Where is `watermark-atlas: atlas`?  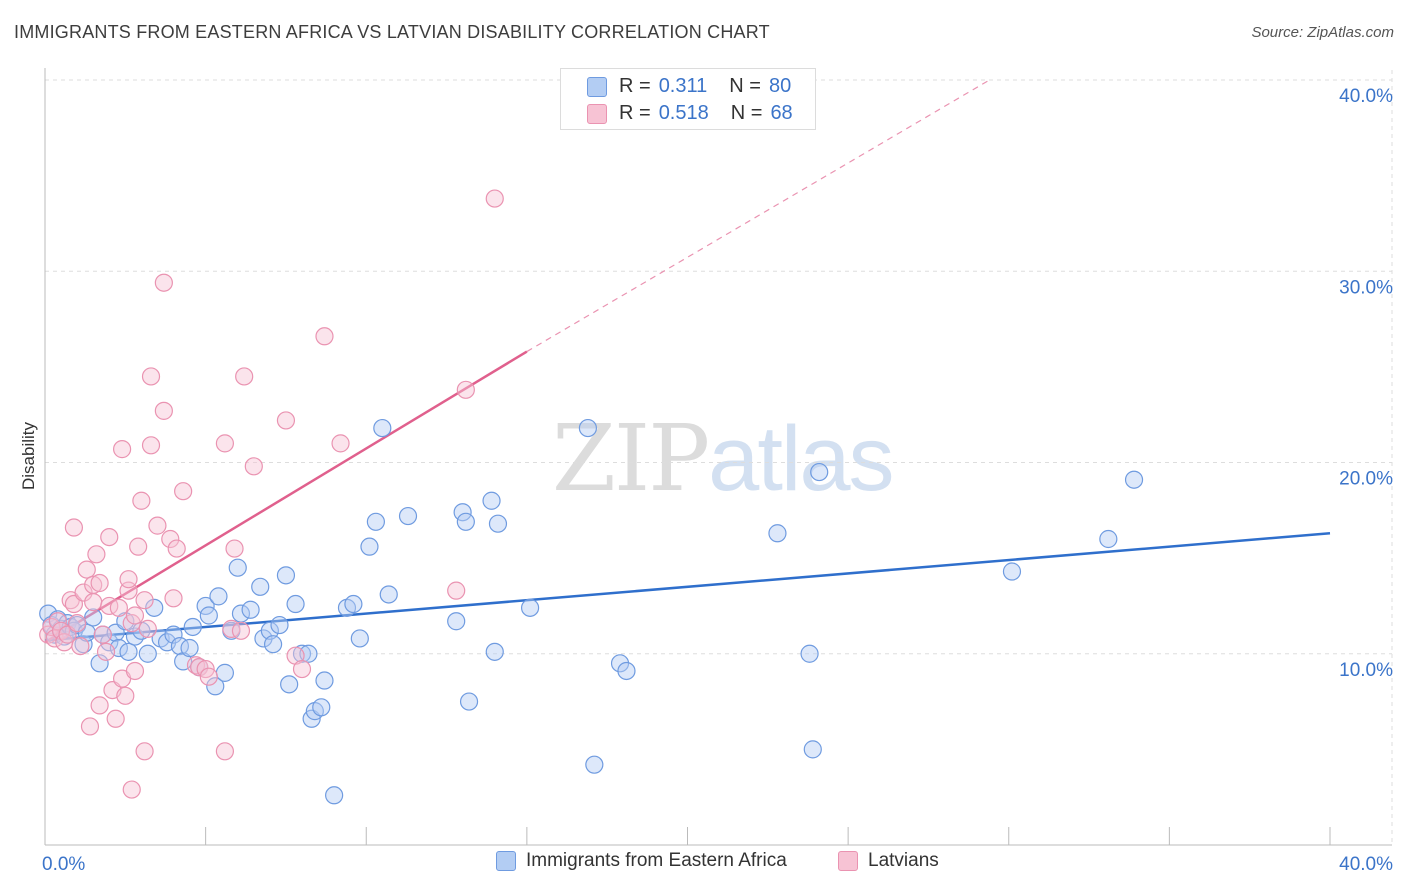 watermark-atlas: atlas is located at coordinates (801, 459).